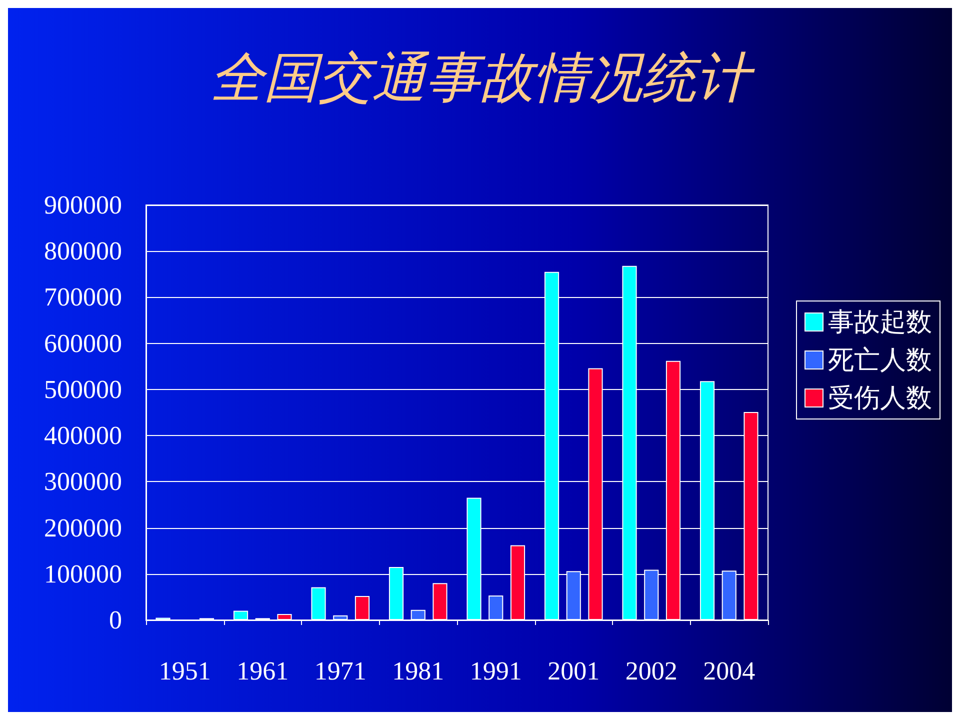 This screenshot has width=960, height=720. What do you see at coordinates (83, 573) in the screenshot?
I see `y-tick-label: 100000` at bounding box center [83, 573].